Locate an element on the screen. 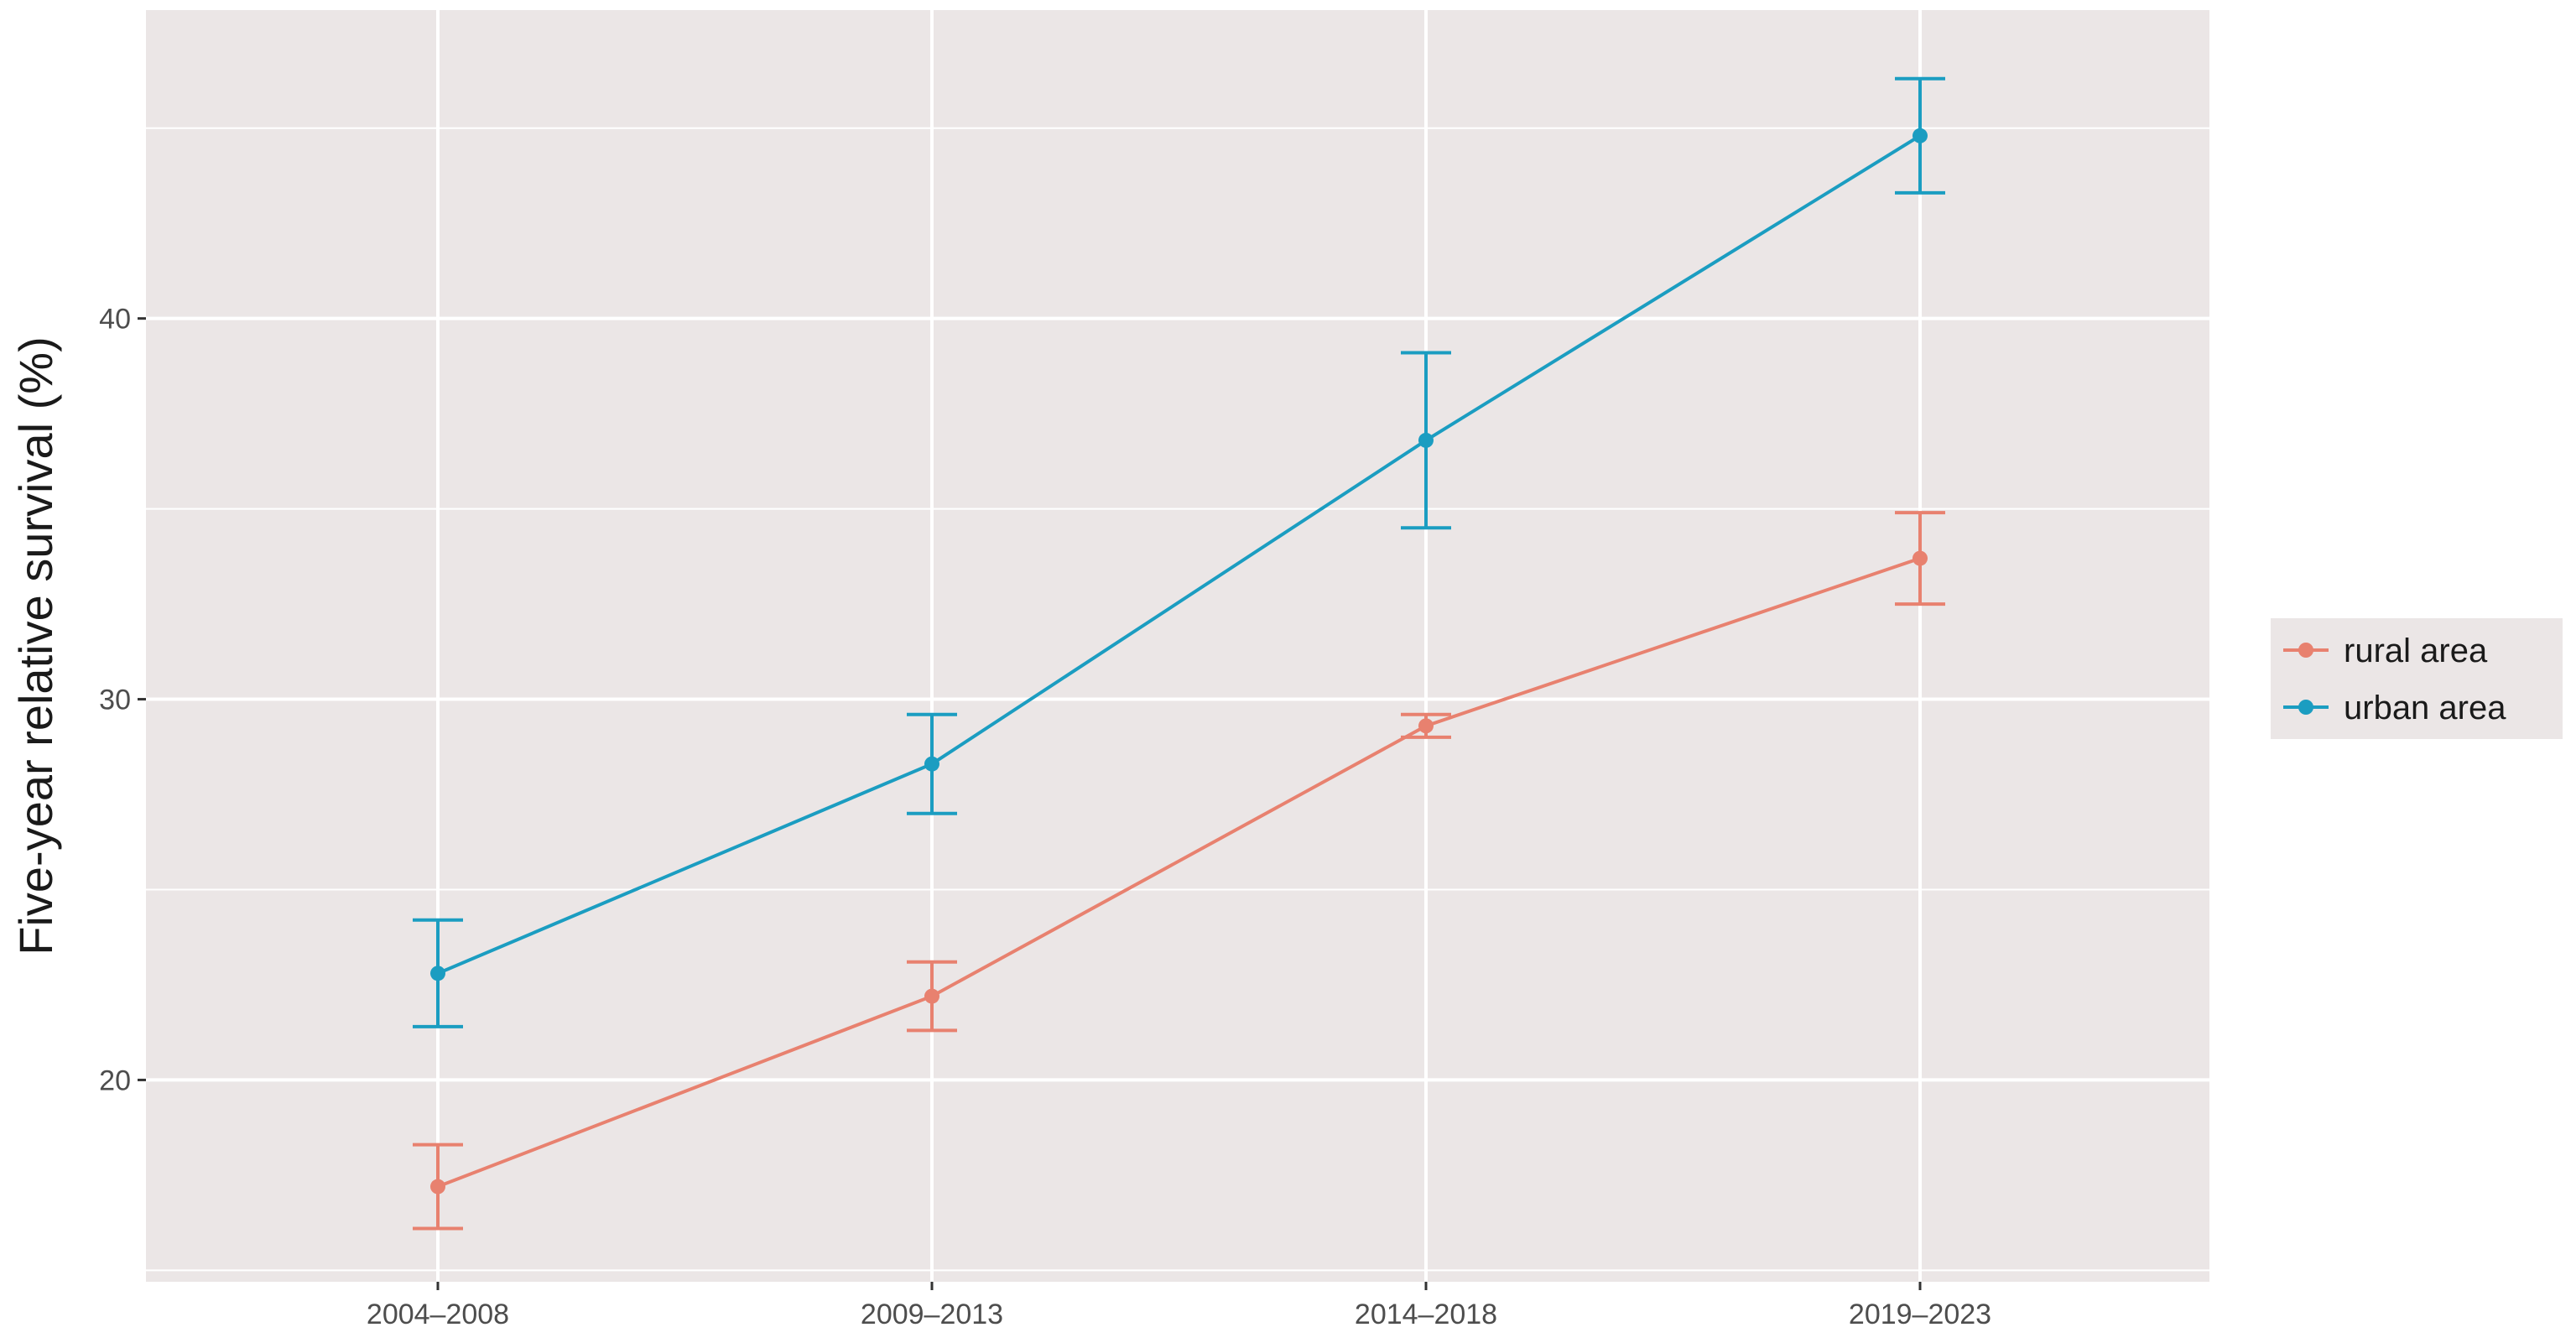  x-tick-label: 2009–2013 is located at coordinates (932, 1314).